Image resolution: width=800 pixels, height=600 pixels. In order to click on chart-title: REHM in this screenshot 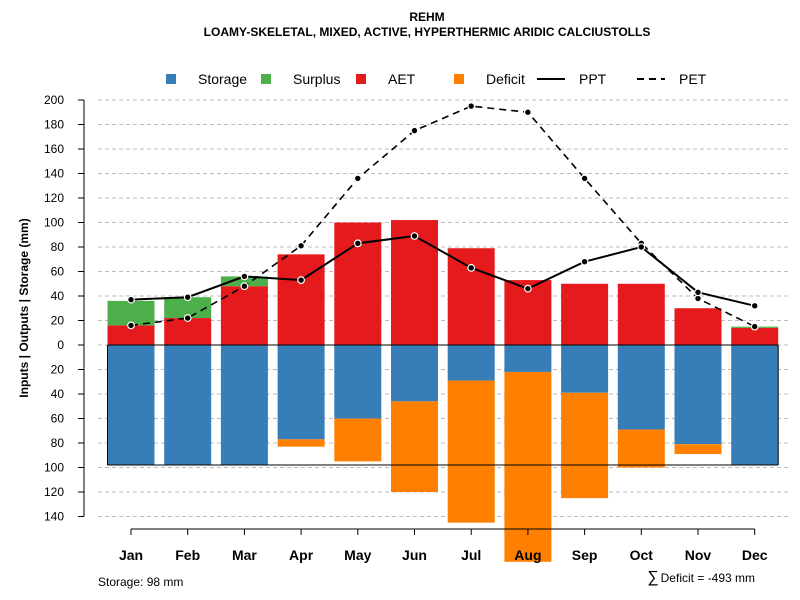, I will do `click(426, 17)`.